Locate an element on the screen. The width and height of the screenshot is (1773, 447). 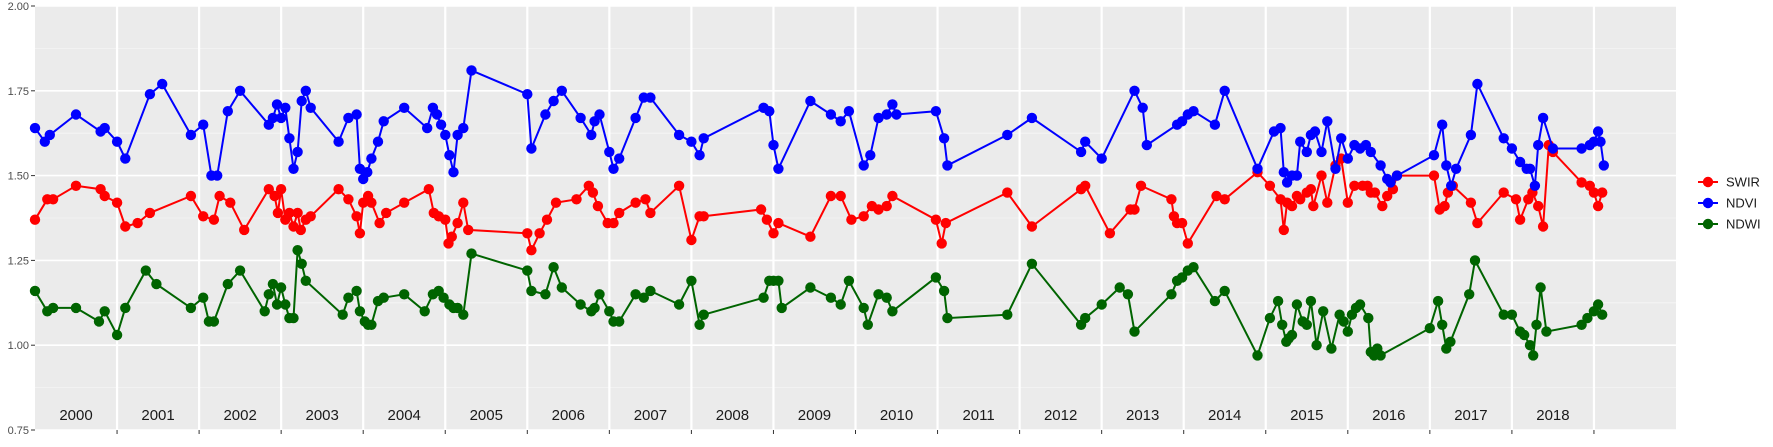
y-tick-label: 0.75 is located at coordinates (18, 431).